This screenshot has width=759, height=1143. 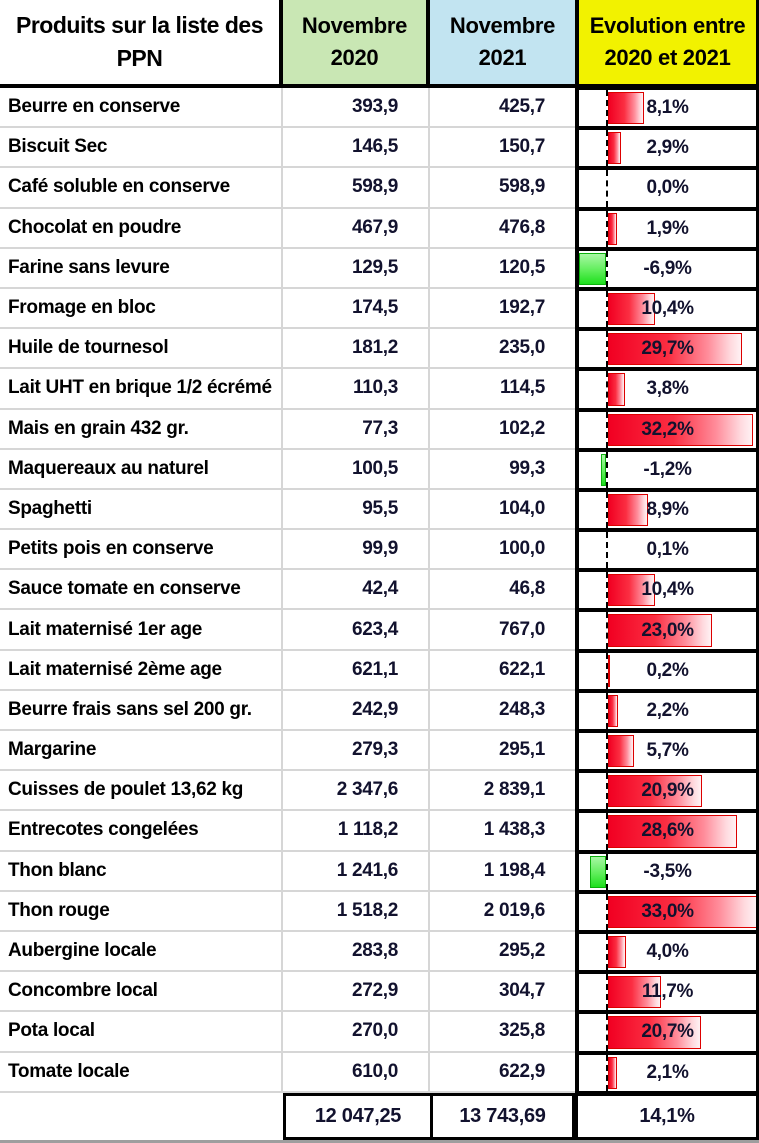 I want to click on evolution-value: 2,9%, so click(x=667, y=148).